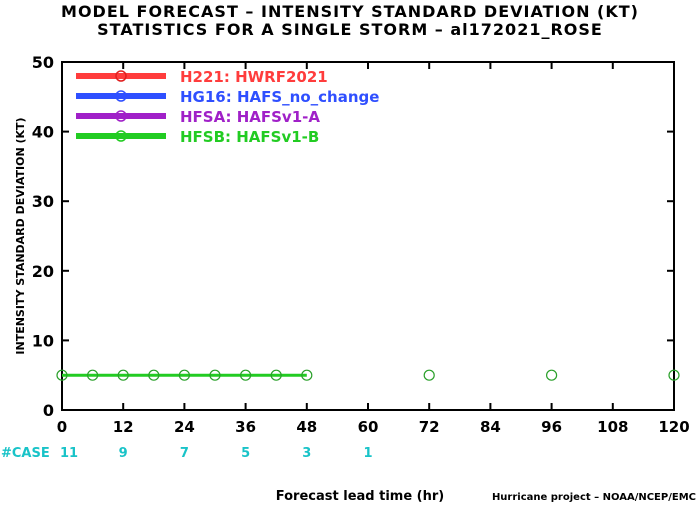  Describe the element at coordinates (250, 117) in the screenshot. I see `legend-entry: HFSA: HAFSv1-A` at that location.